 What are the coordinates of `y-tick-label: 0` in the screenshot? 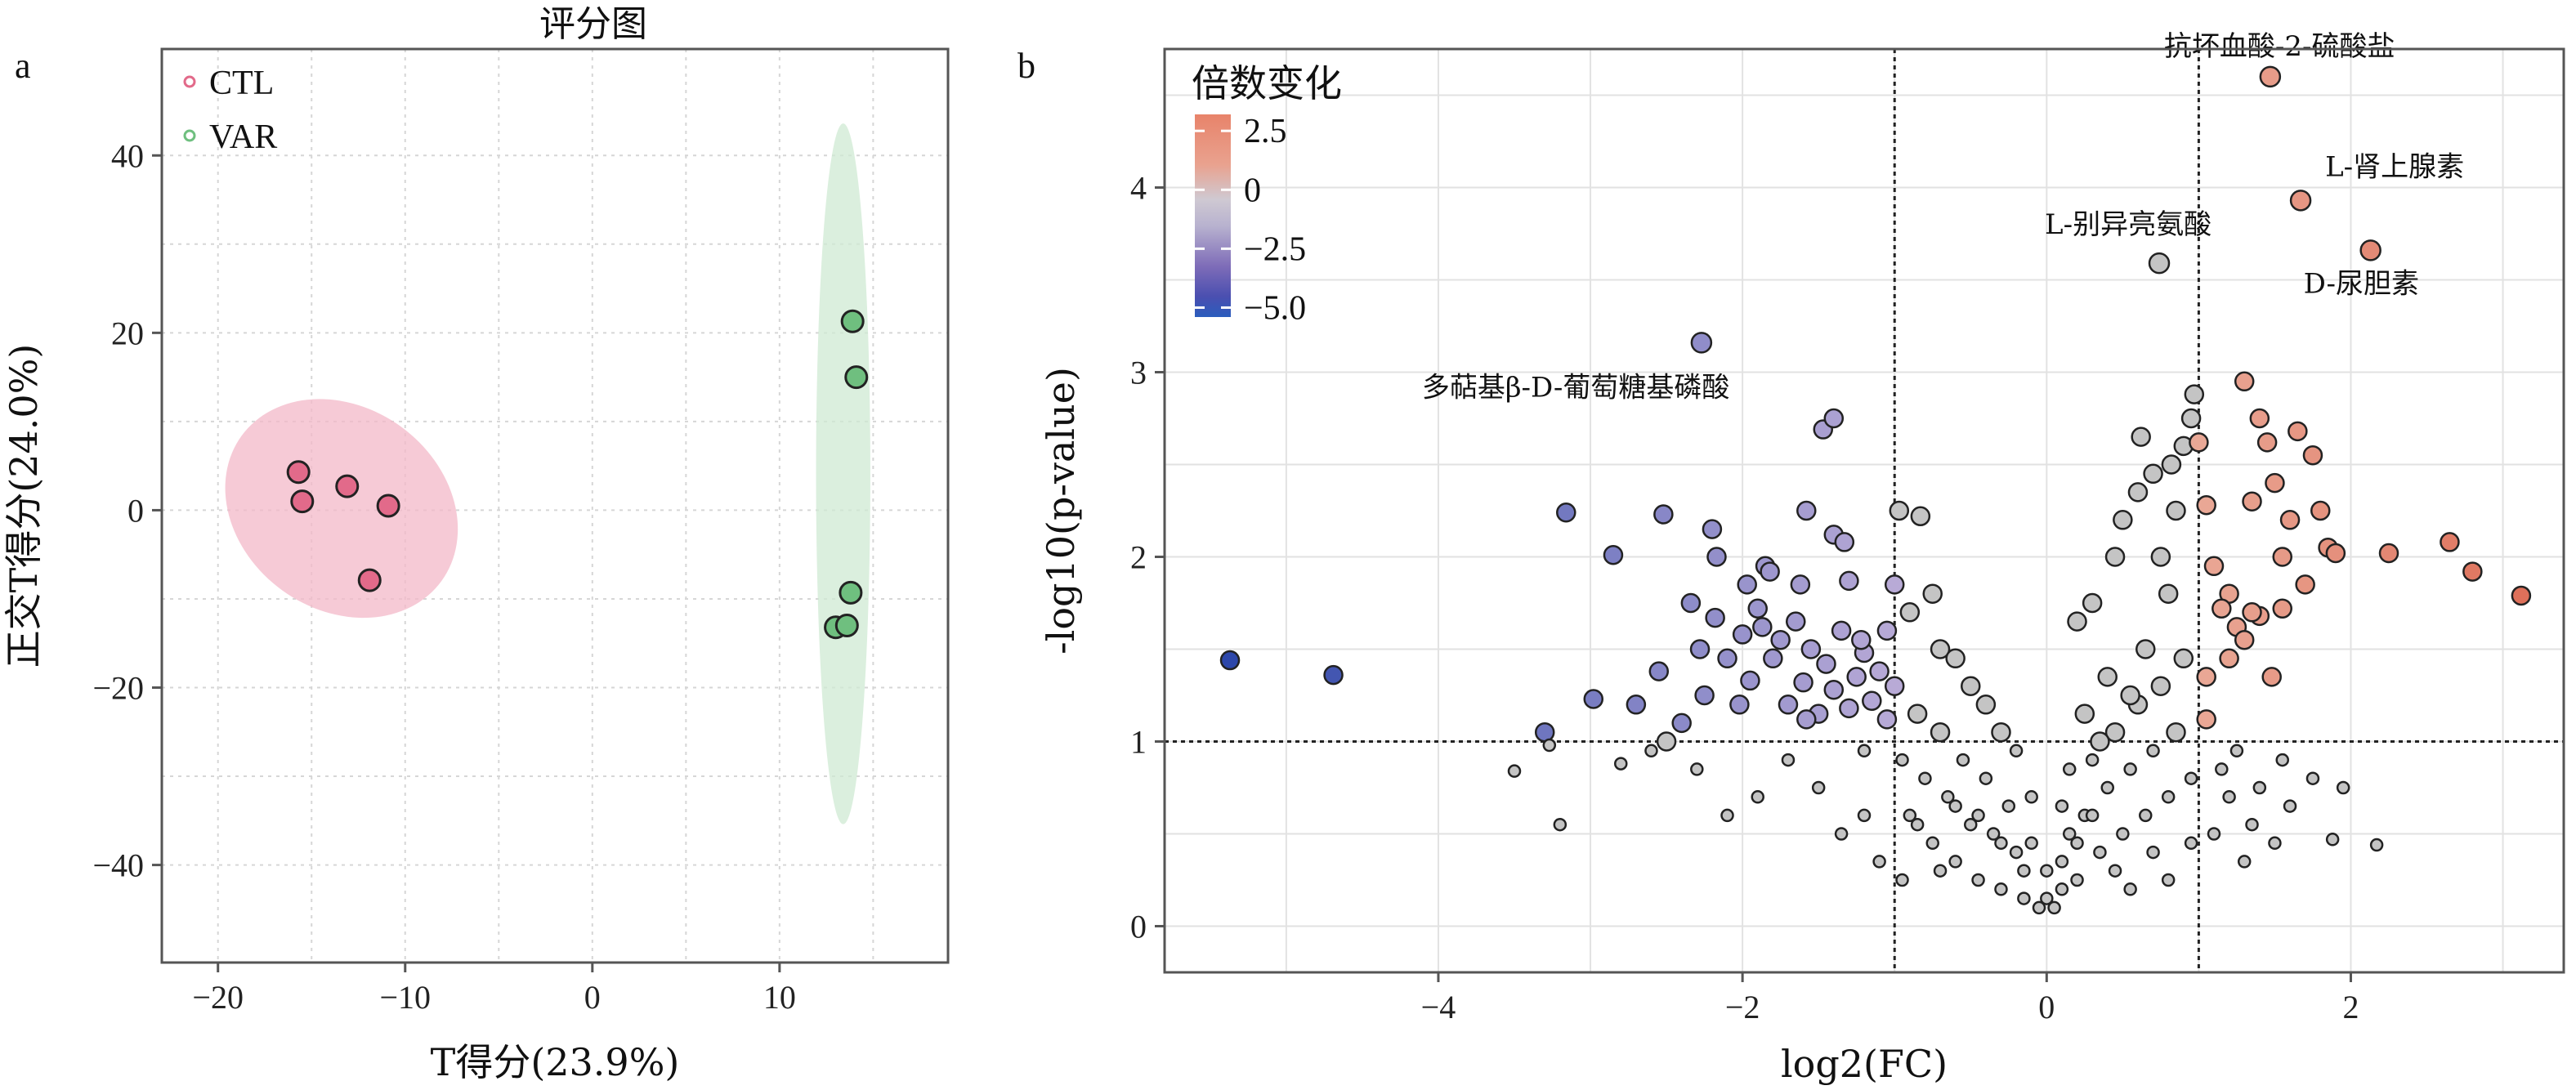 It's located at (1138, 927).